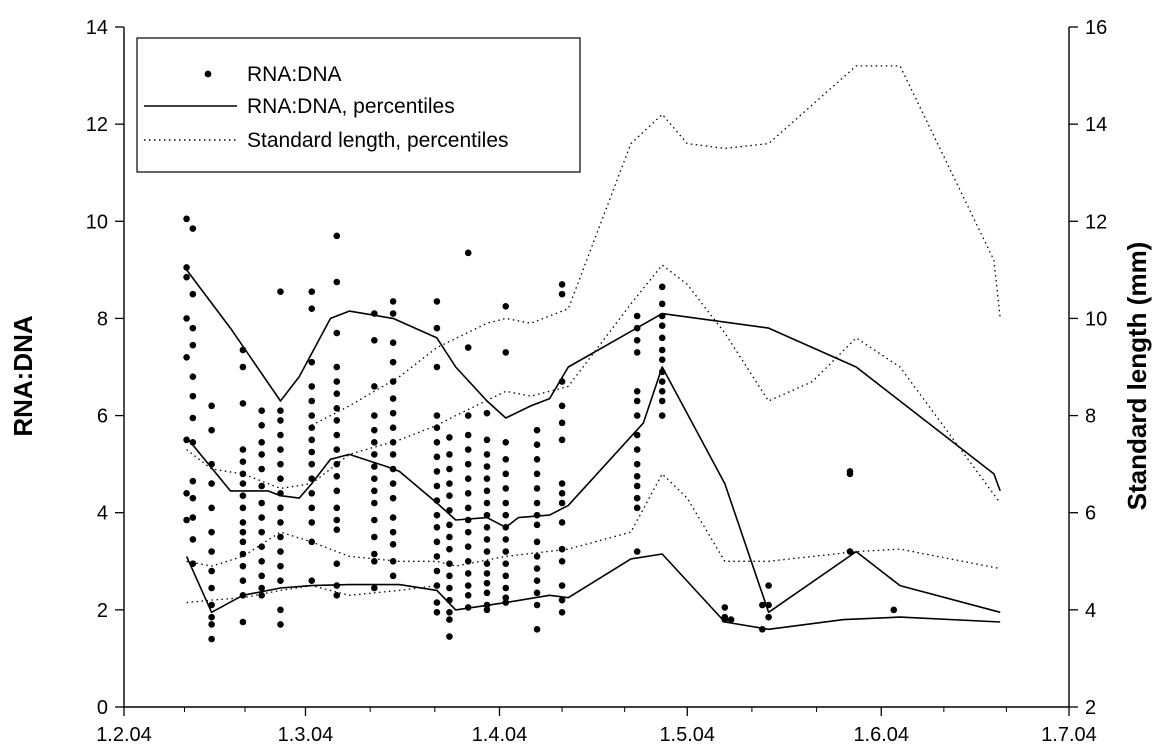  I want to click on y2-tick-label: 14, so click(1096, 125).